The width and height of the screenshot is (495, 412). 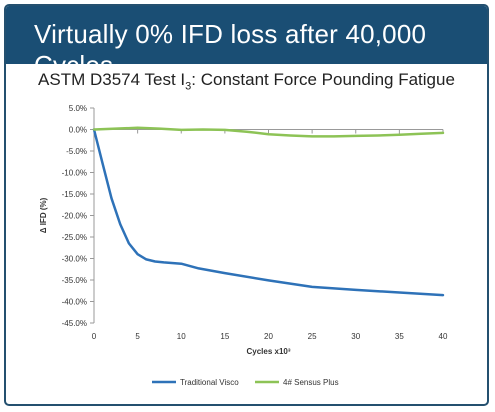 I want to click on y-axis-title: Δ IFD (%), so click(x=43, y=215).